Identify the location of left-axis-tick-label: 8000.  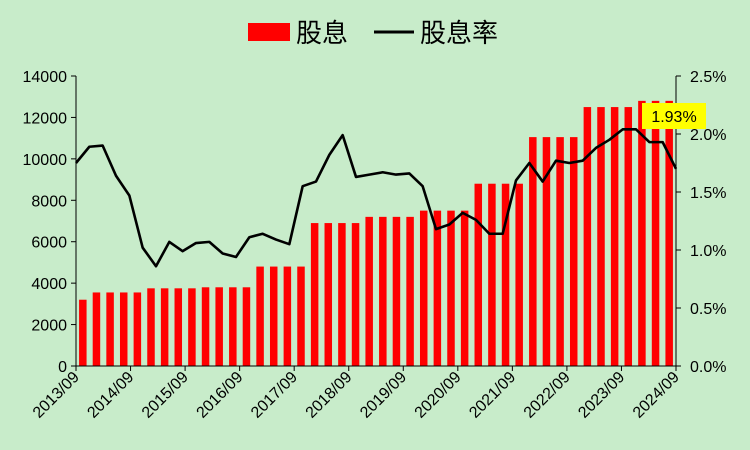
(49, 201).